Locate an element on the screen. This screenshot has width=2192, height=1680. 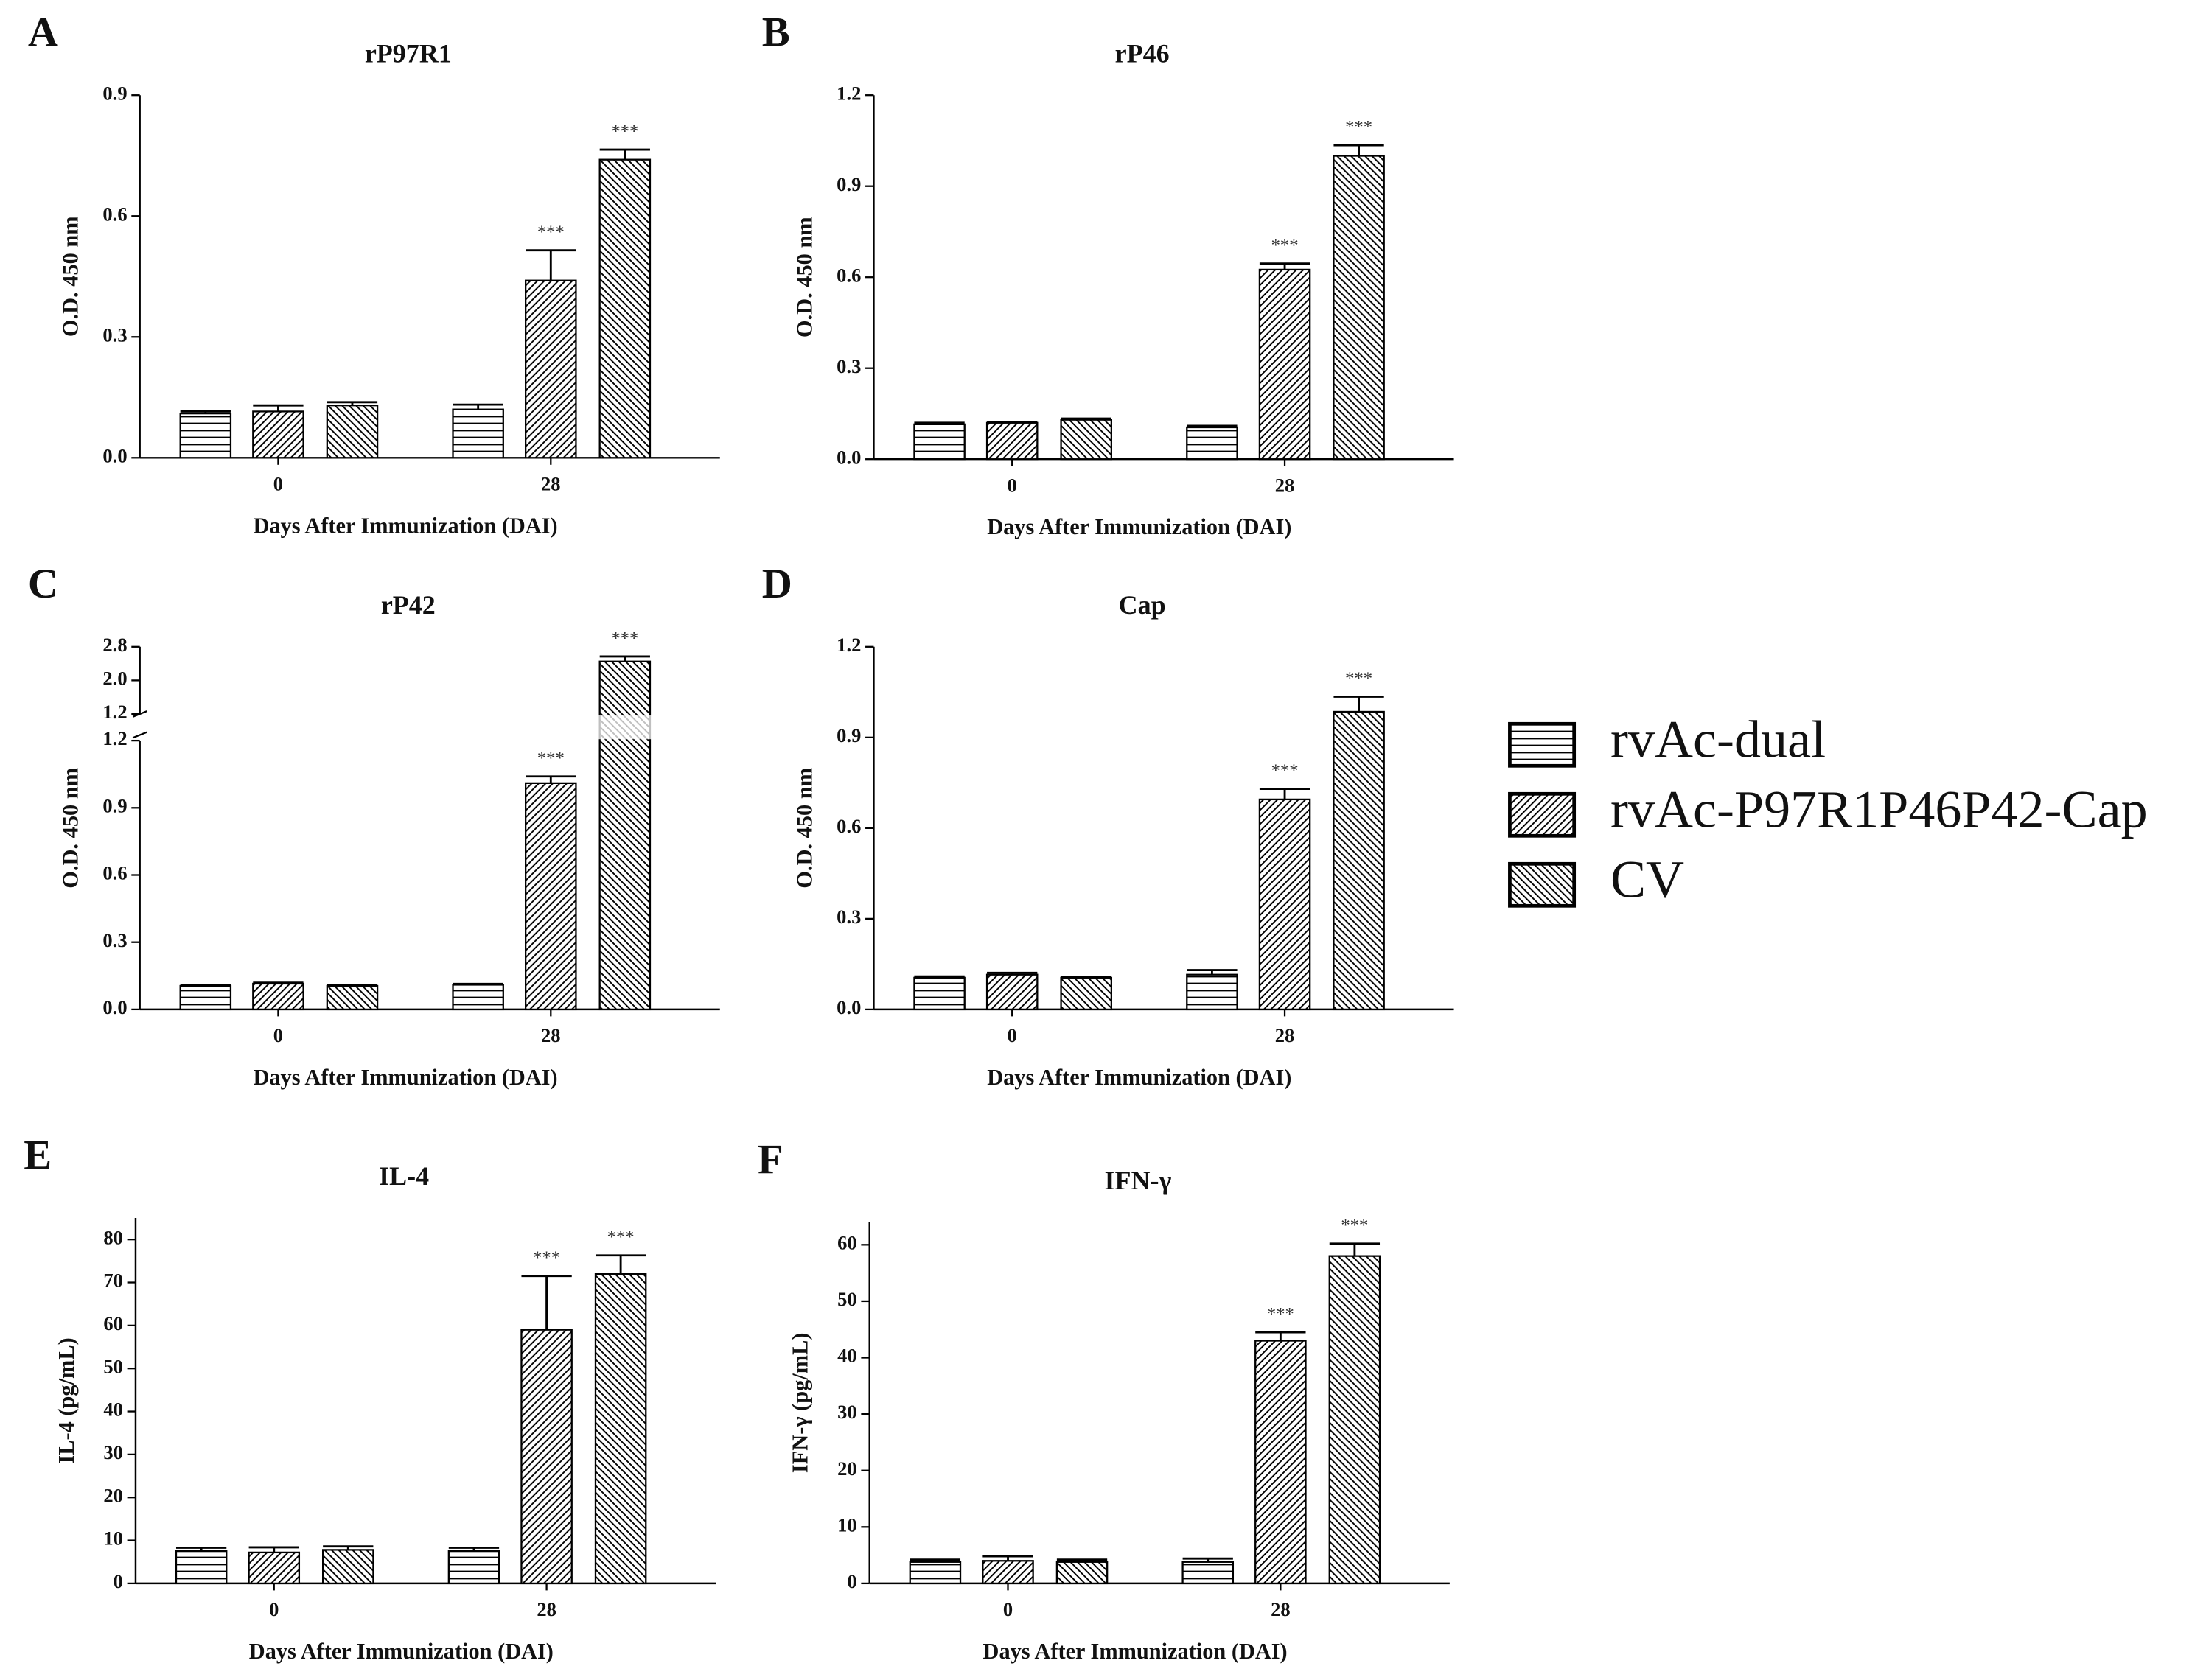
axis-break is located at coordinates (140, 724).